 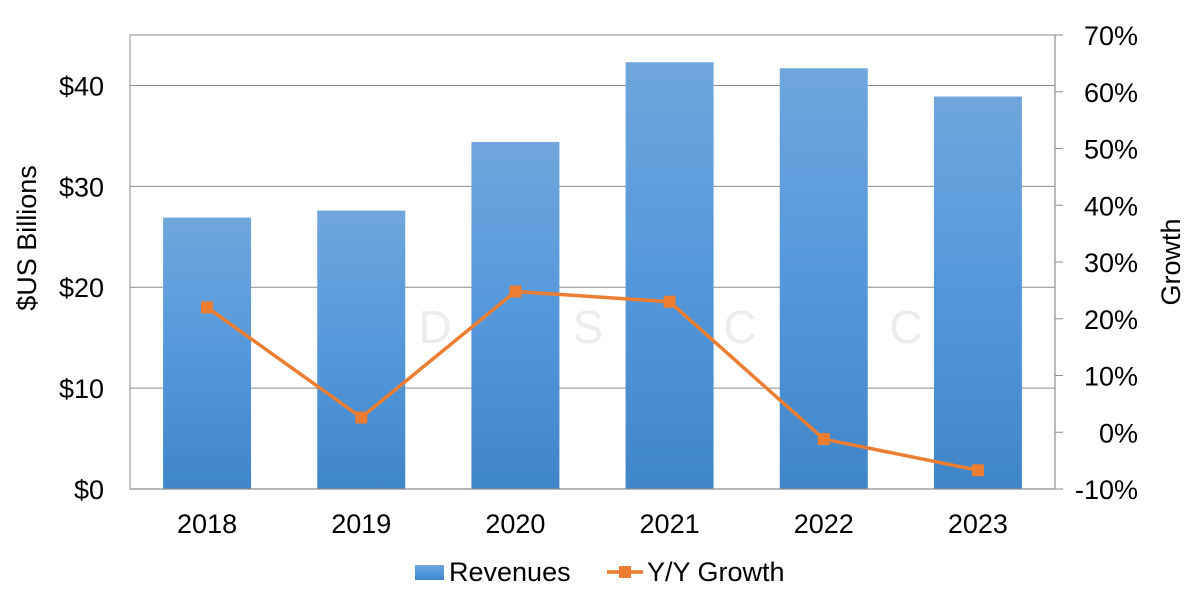 I want to click on y2-tick-label: 30%, so click(x=1111, y=263).